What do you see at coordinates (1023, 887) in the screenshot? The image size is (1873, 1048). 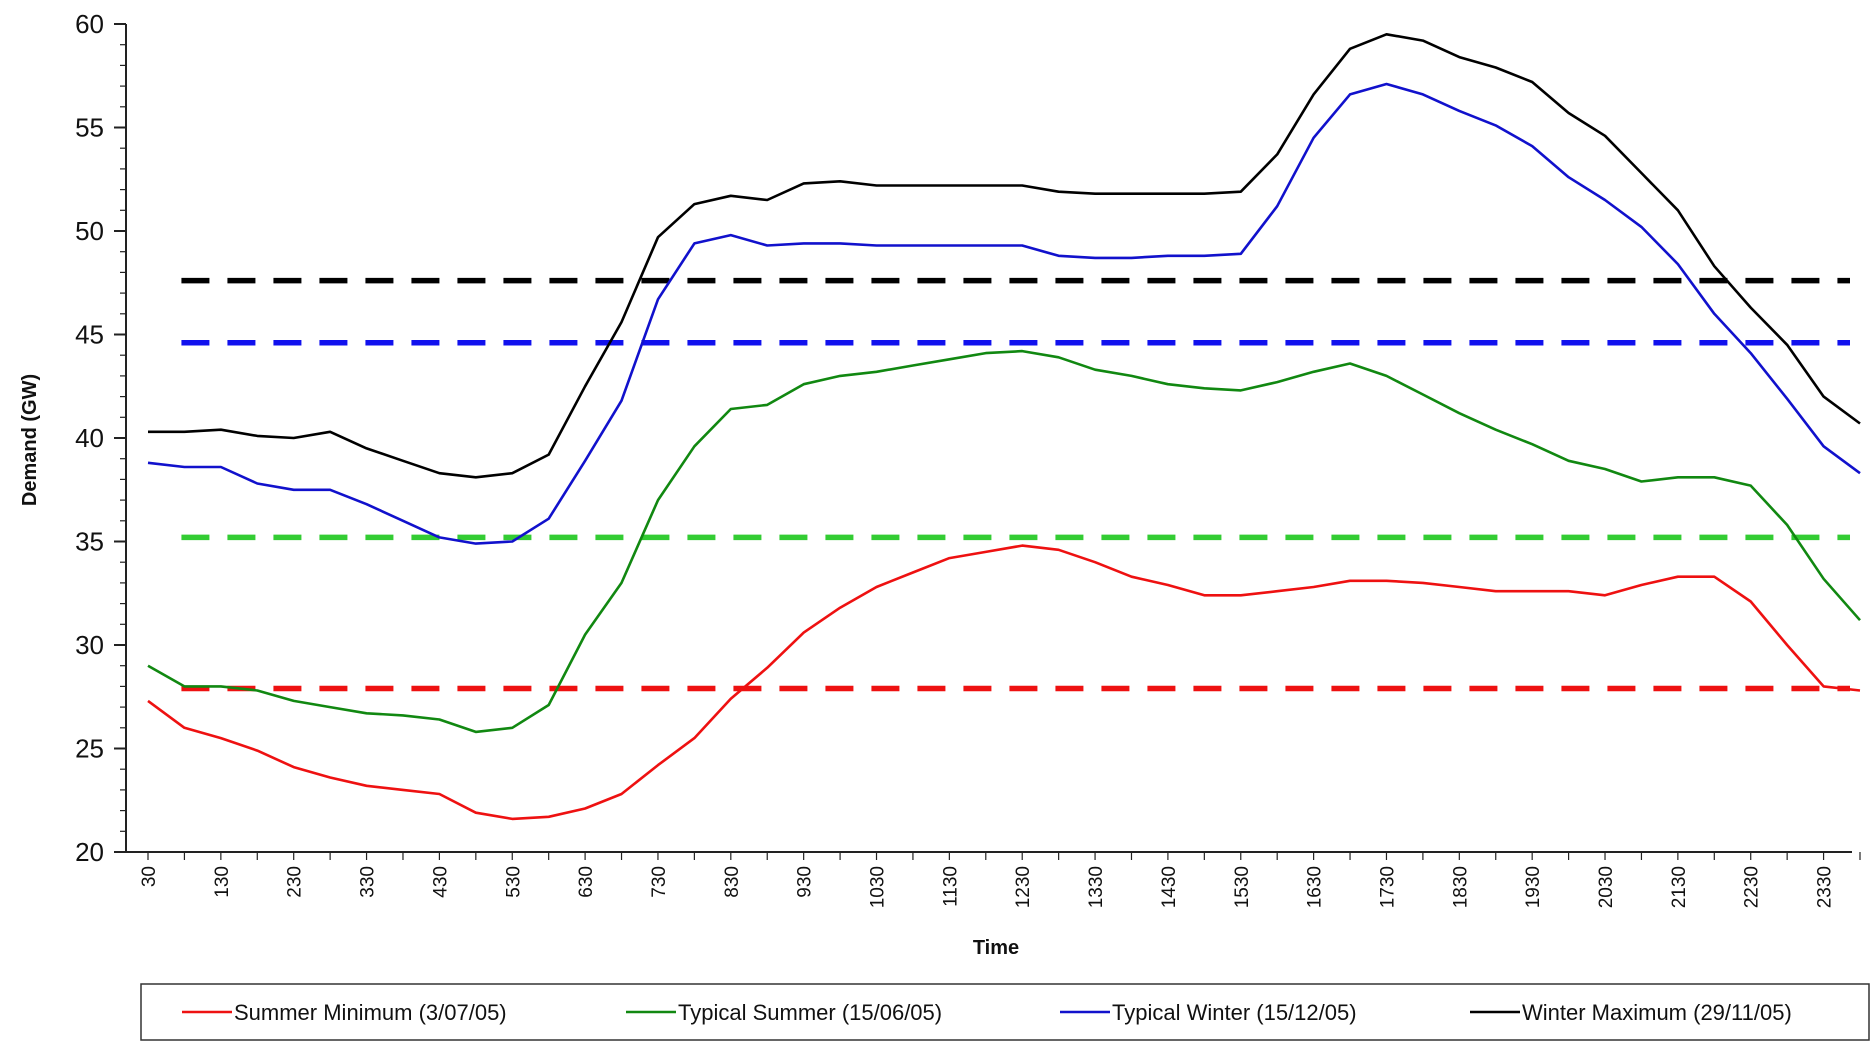 I see `x-tick-label: 1230` at bounding box center [1023, 887].